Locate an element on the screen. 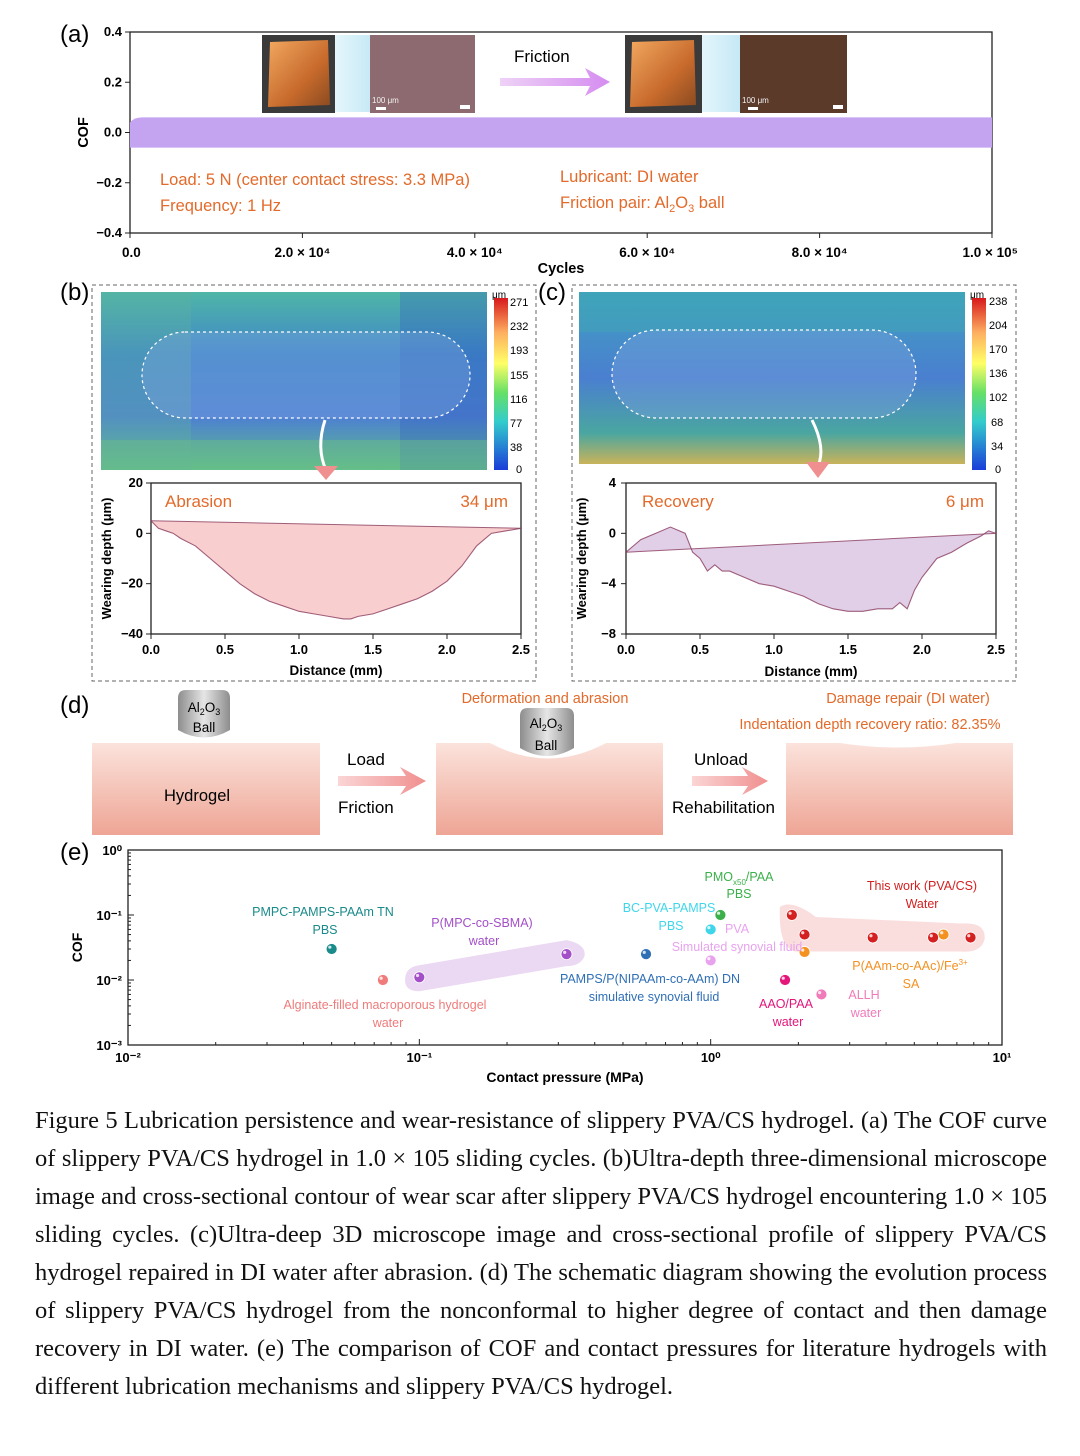  ball-label: Ball is located at coordinates (546, 745).